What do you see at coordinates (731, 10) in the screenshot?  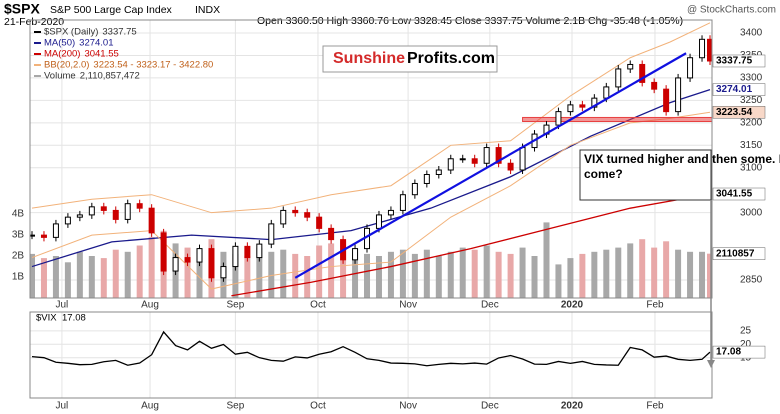 I see `source: @ StockCharts.com` at bounding box center [731, 10].